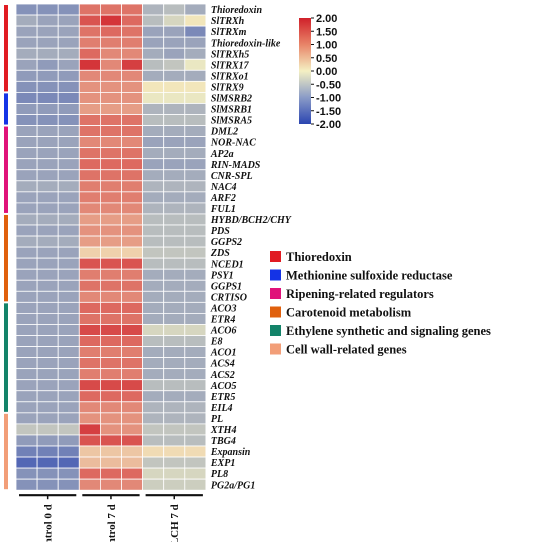 This screenshot has width=550, height=542. Describe the element at coordinates (326, 72) in the screenshot. I see `color-scale-tick-label: 0.00` at that location.